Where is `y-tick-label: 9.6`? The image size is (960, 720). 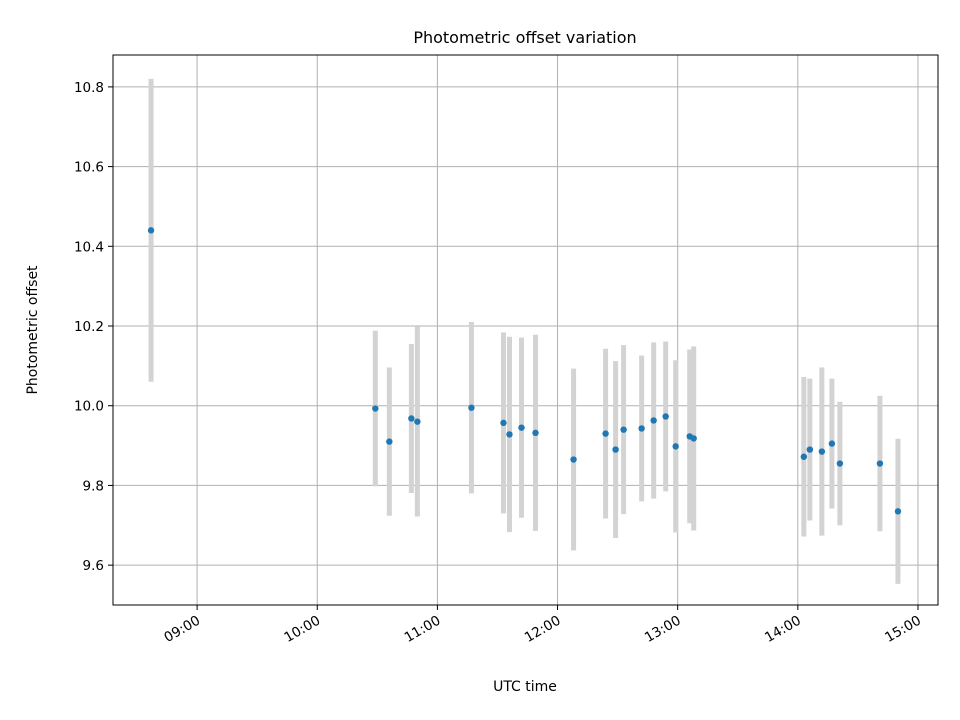 y-tick-label: 9.6 is located at coordinates (93, 566).